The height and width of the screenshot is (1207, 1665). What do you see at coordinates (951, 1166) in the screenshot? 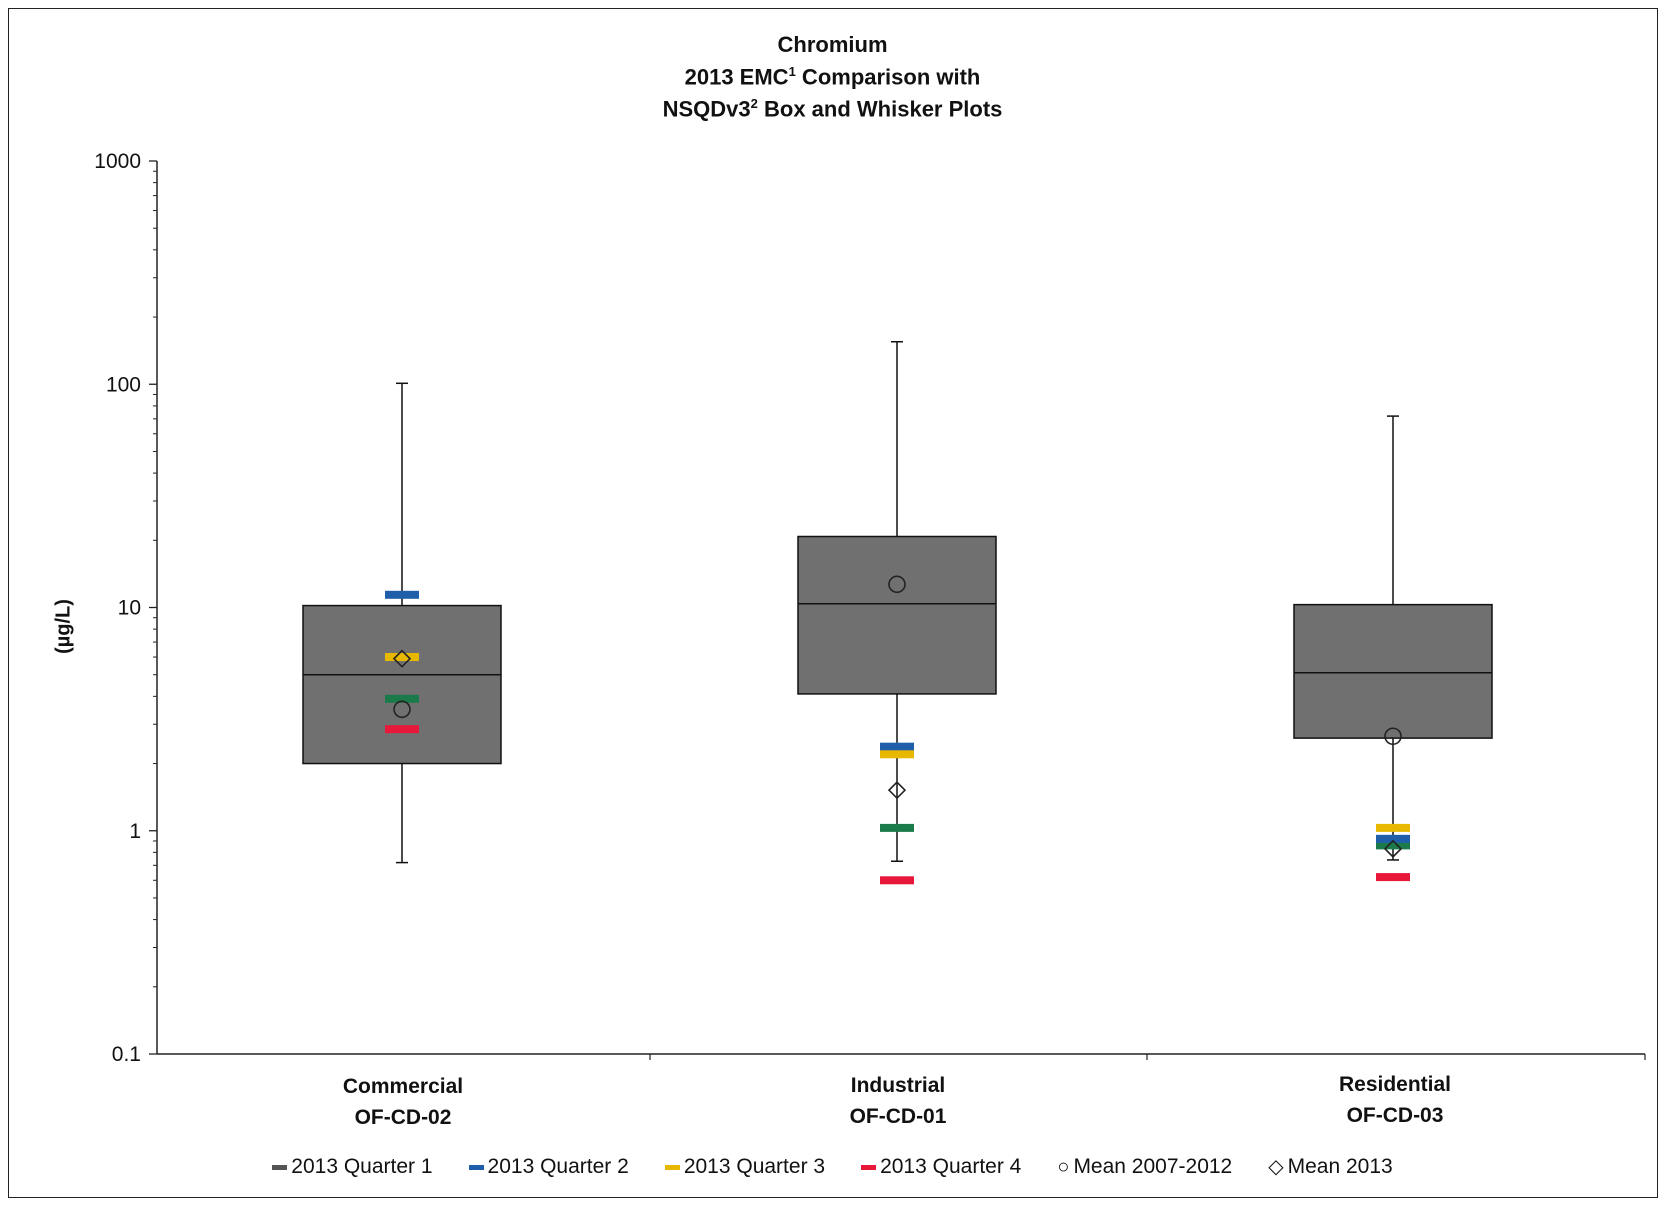
I see `legend-label: 2013 Quarter 4` at bounding box center [951, 1166].